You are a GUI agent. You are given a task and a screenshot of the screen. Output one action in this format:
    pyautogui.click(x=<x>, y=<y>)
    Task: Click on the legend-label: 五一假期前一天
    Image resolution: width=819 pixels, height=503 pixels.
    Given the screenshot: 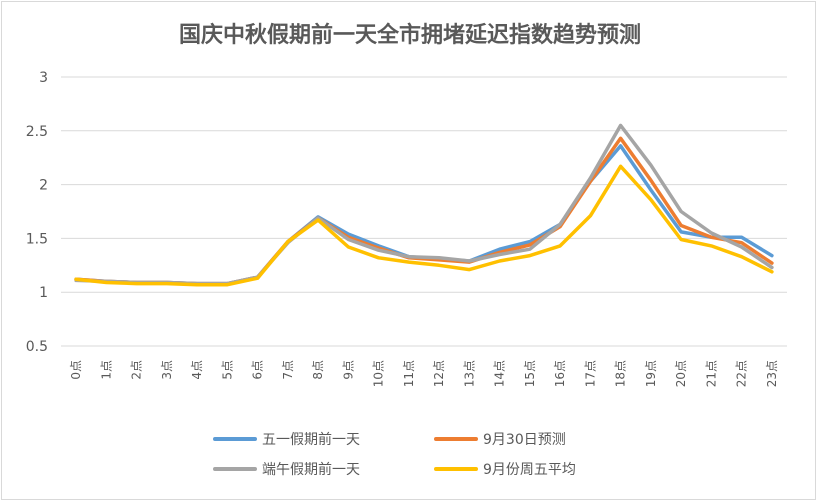 What is the action you would take?
    pyautogui.click(x=311, y=439)
    